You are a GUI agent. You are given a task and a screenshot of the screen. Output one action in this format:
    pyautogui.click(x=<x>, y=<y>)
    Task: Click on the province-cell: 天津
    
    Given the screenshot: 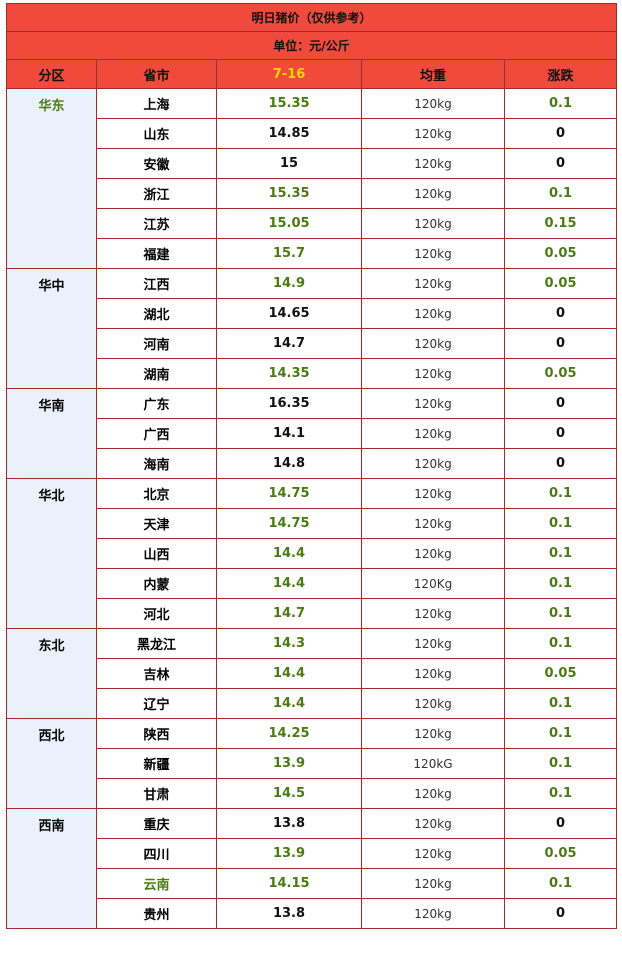 What is the action you would take?
    pyautogui.click(x=156, y=523)
    